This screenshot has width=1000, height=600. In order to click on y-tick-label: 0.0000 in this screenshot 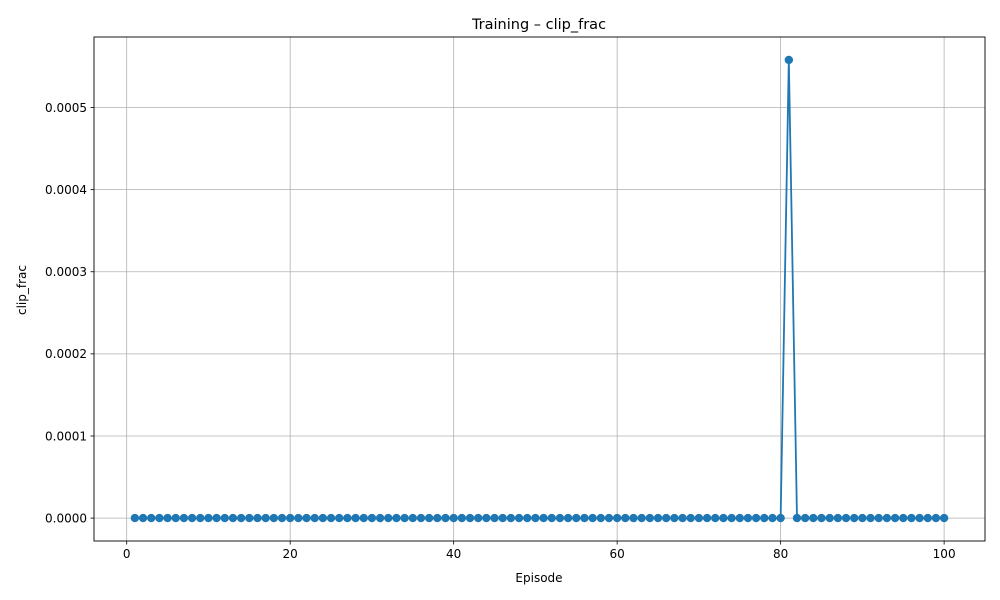, I will do `click(66, 518)`.